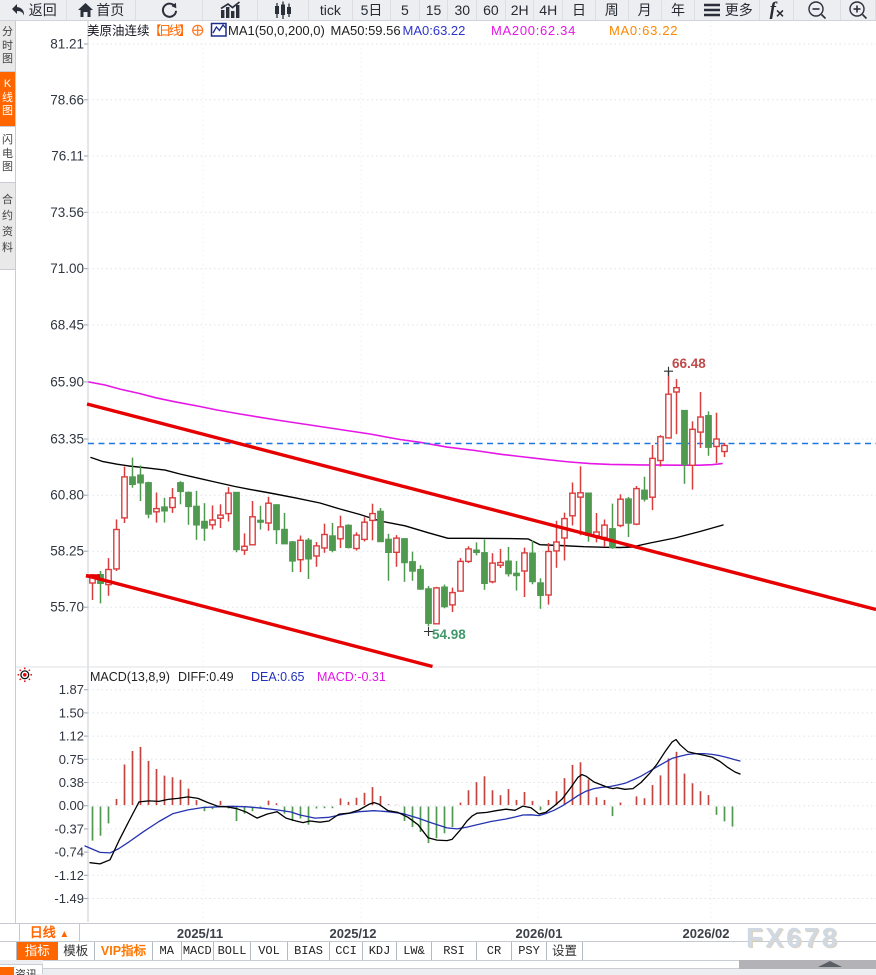 The width and height of the screenshot is (876, 975). What do you see at coordinates (71, 805) in the screenshot?
I see `svg-text: 0.00` at bounding box center [71, 805].